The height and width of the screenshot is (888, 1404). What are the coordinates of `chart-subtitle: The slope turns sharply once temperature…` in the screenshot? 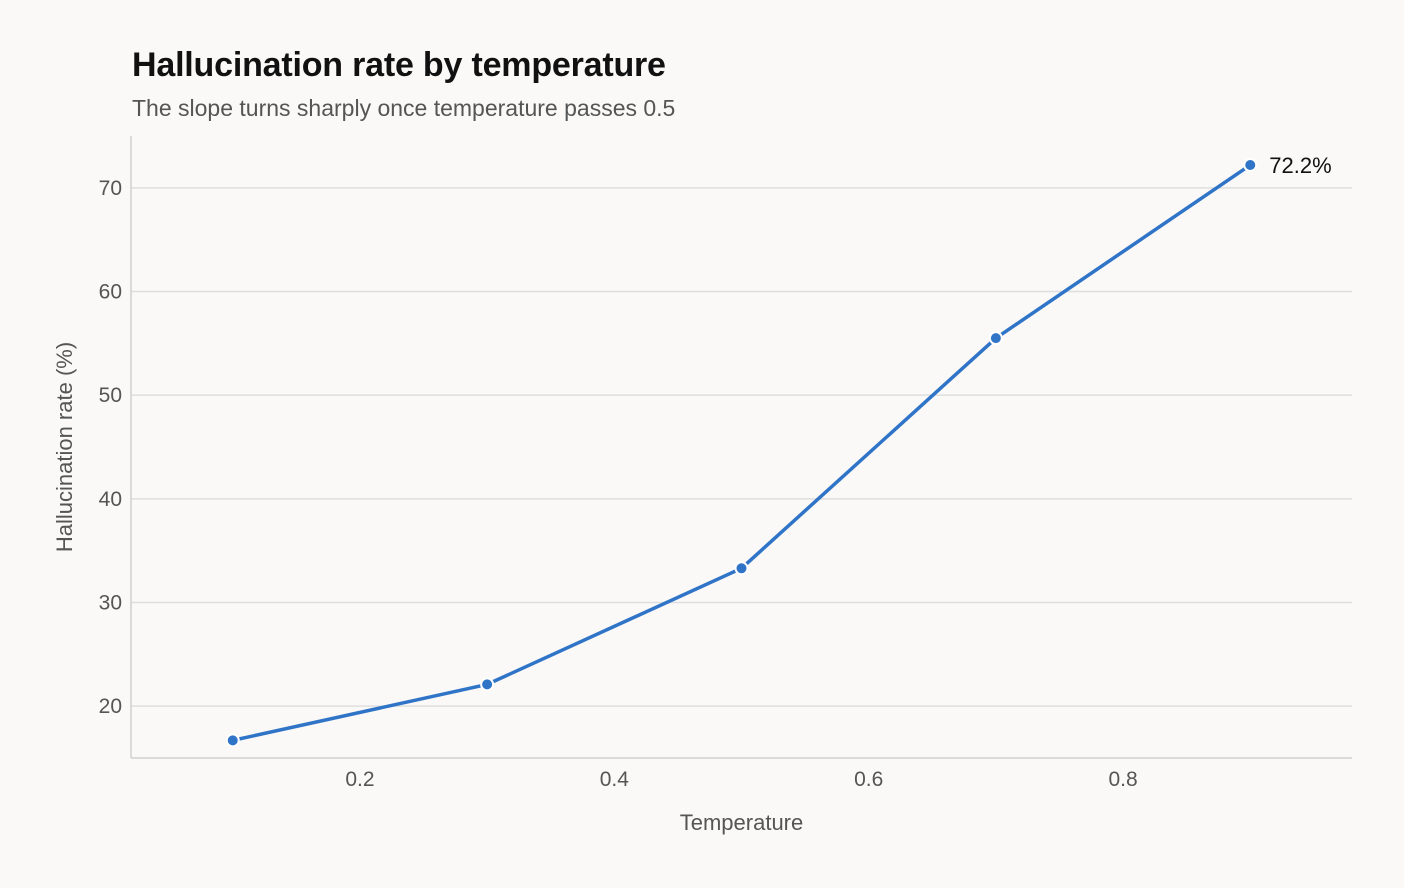 It's located at (404, 108).